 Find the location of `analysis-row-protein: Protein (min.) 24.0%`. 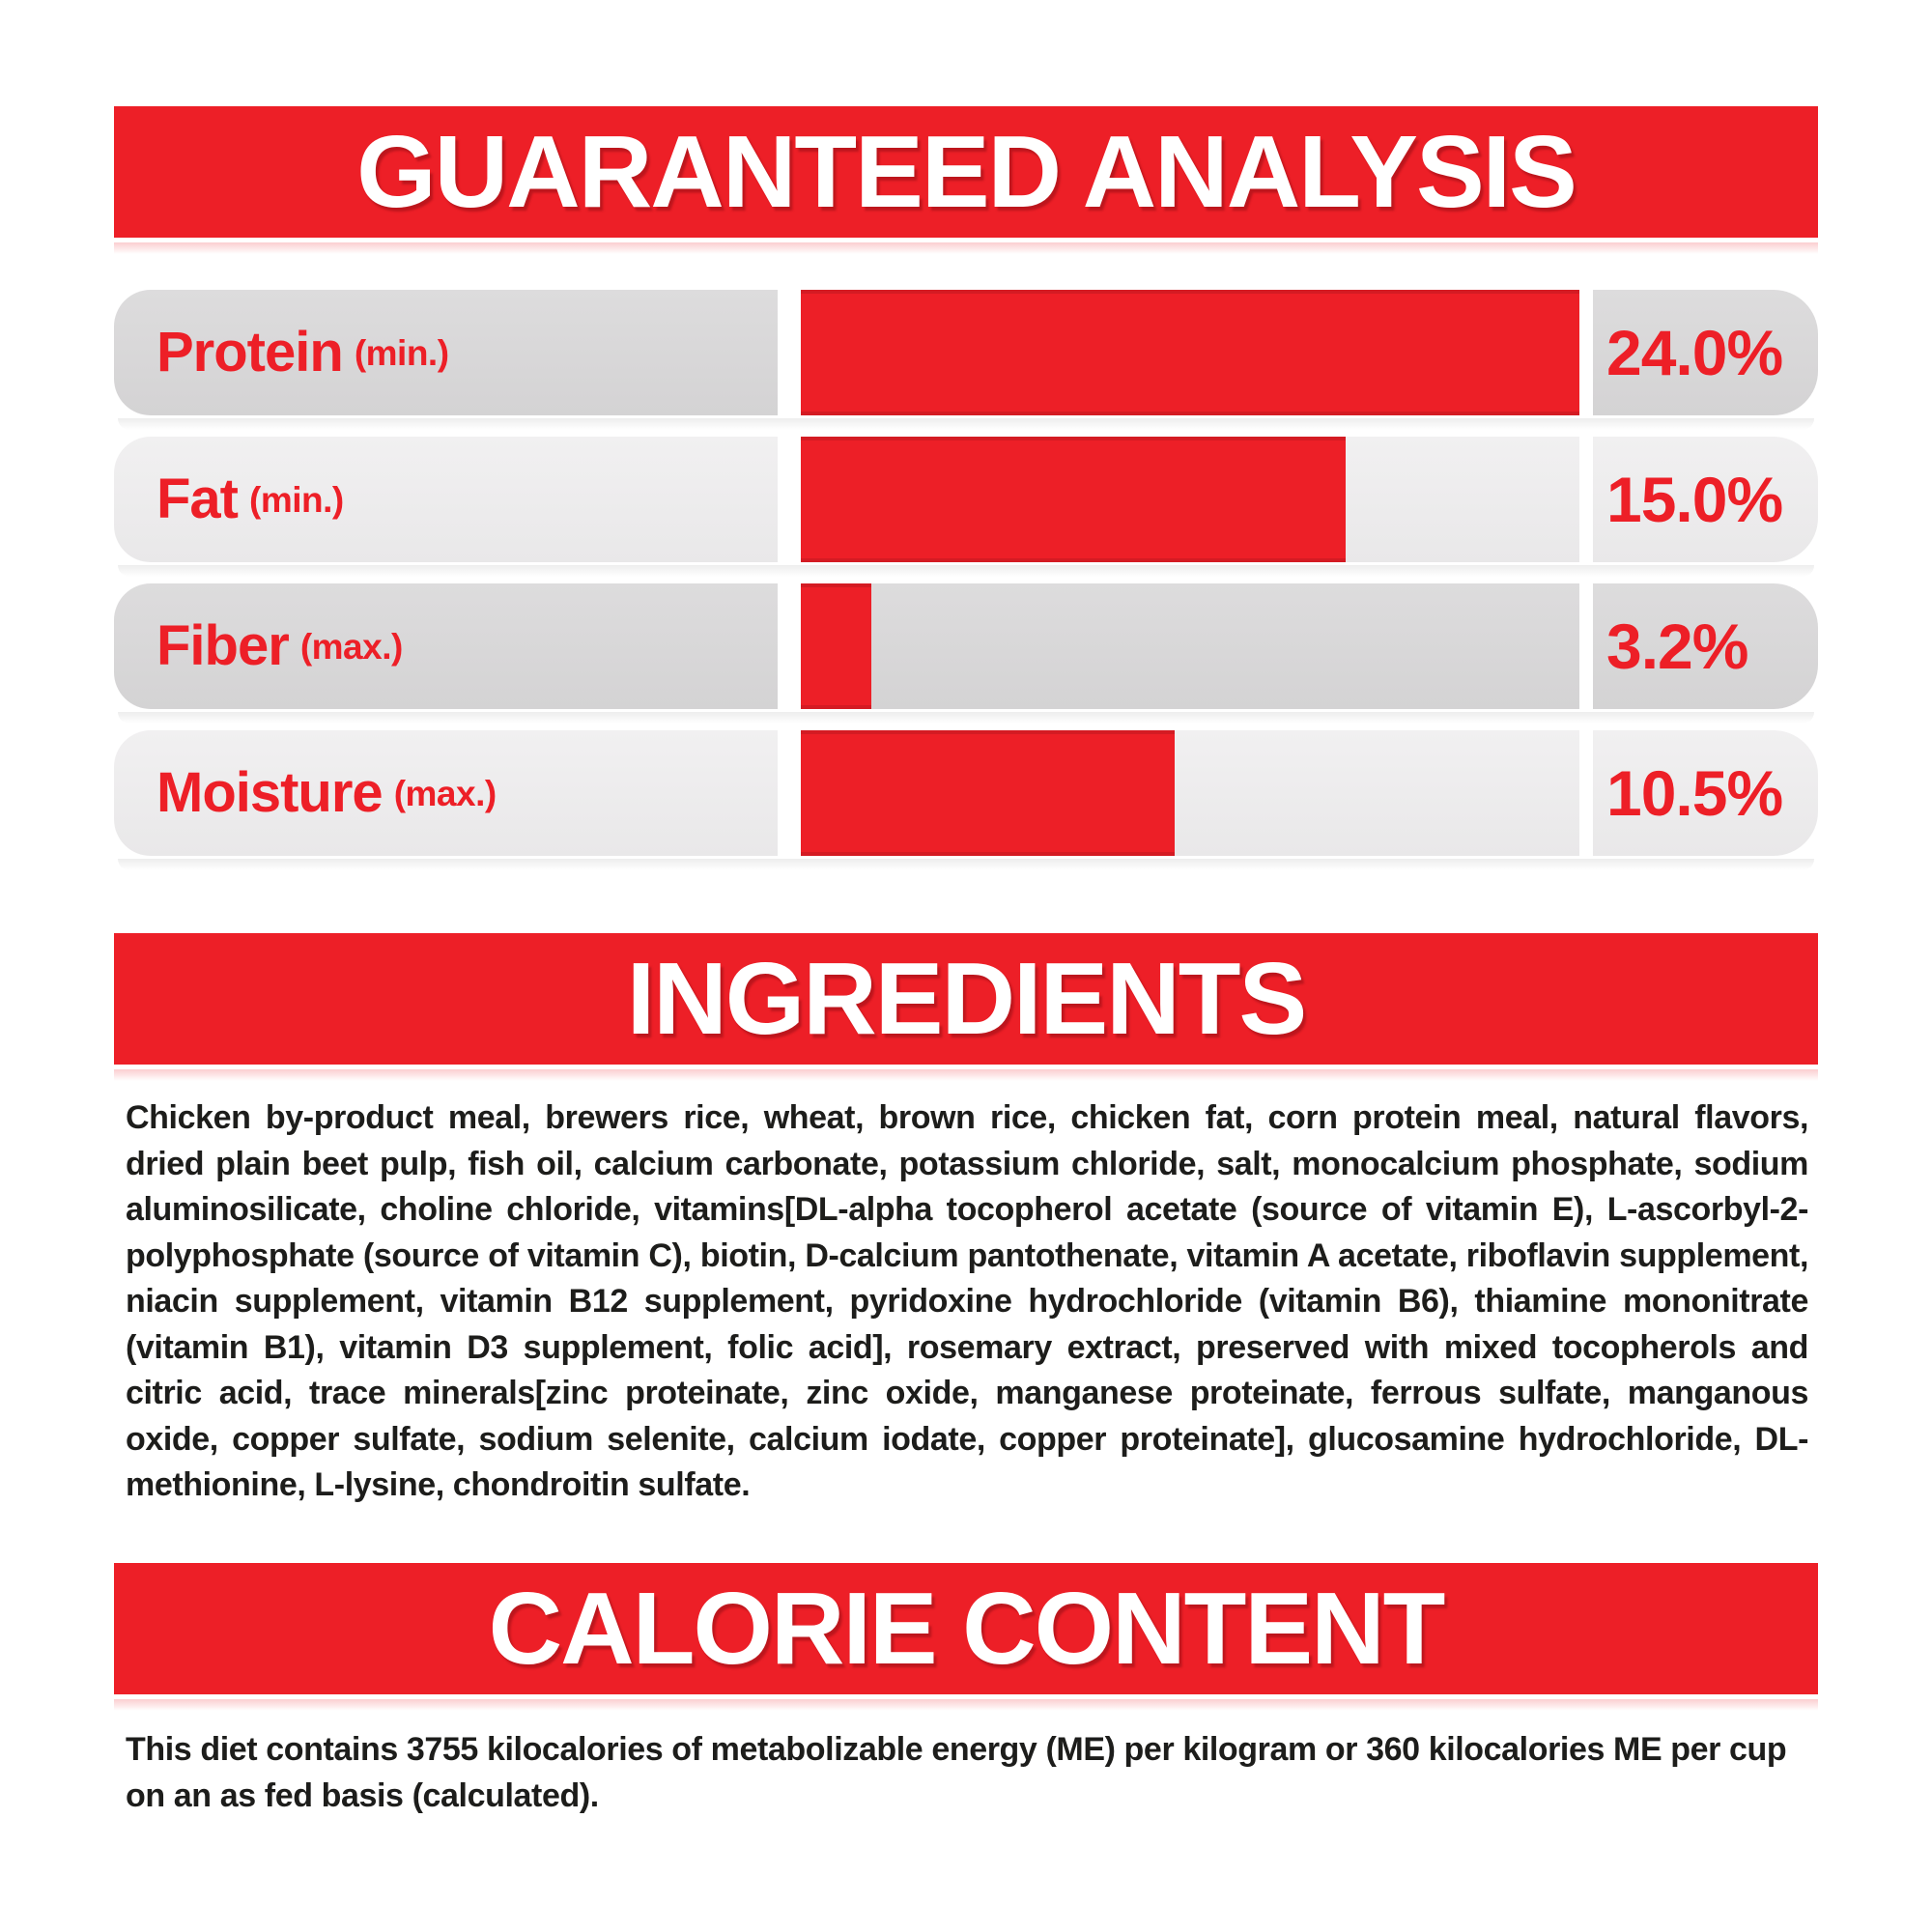

analysis-row-protein: Protein (min.) 24.0% is located at coordinates (966, 360).